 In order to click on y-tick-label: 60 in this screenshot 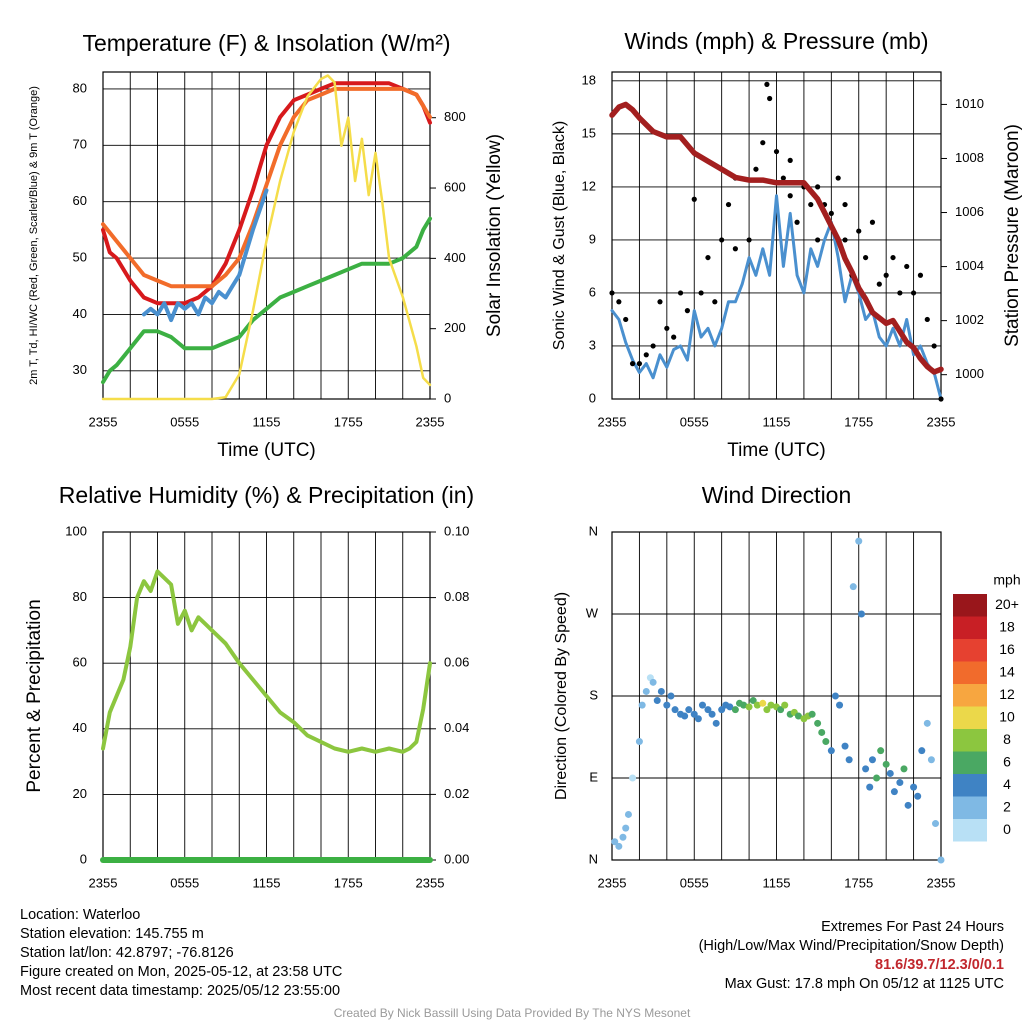, I will do `click(80, 200)`.